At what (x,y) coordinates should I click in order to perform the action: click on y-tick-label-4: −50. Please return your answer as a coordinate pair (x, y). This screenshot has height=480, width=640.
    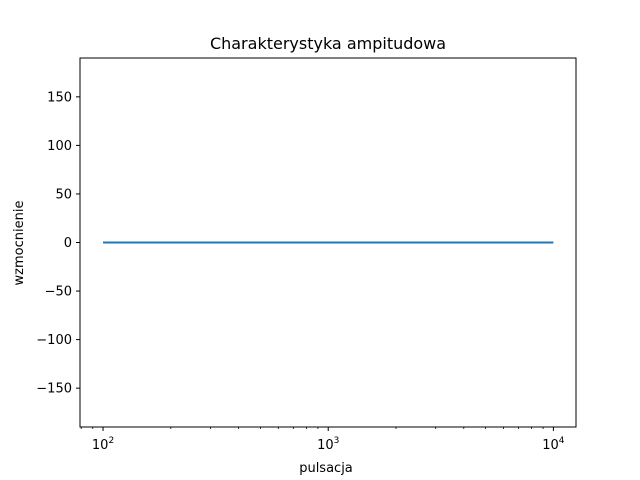
    Looking at the image, I should click on (58, 292).